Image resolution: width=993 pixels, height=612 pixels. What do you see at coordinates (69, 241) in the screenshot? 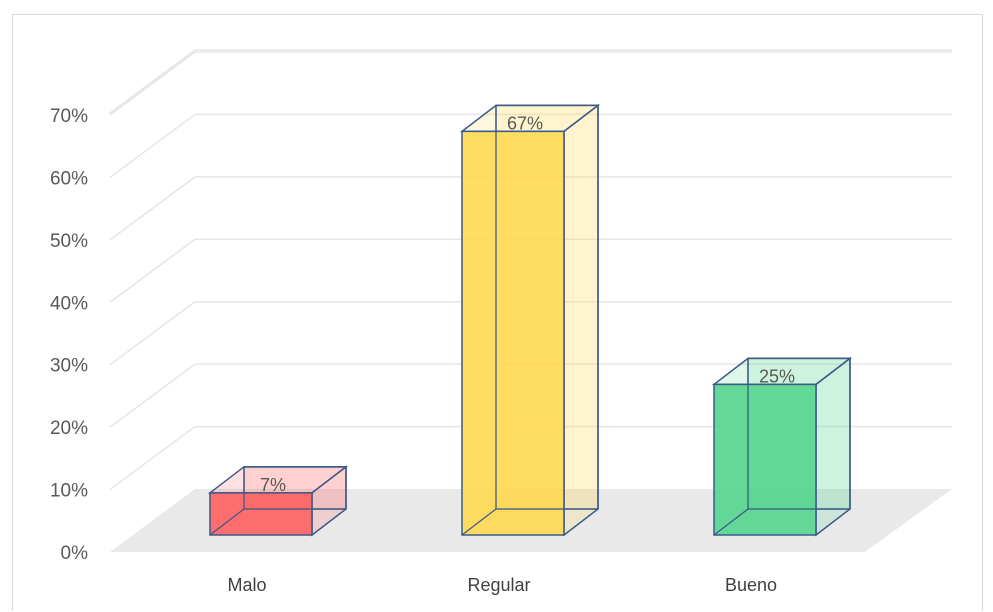
I see `y-tick-label: 50%` at bounding box center [69, 241].